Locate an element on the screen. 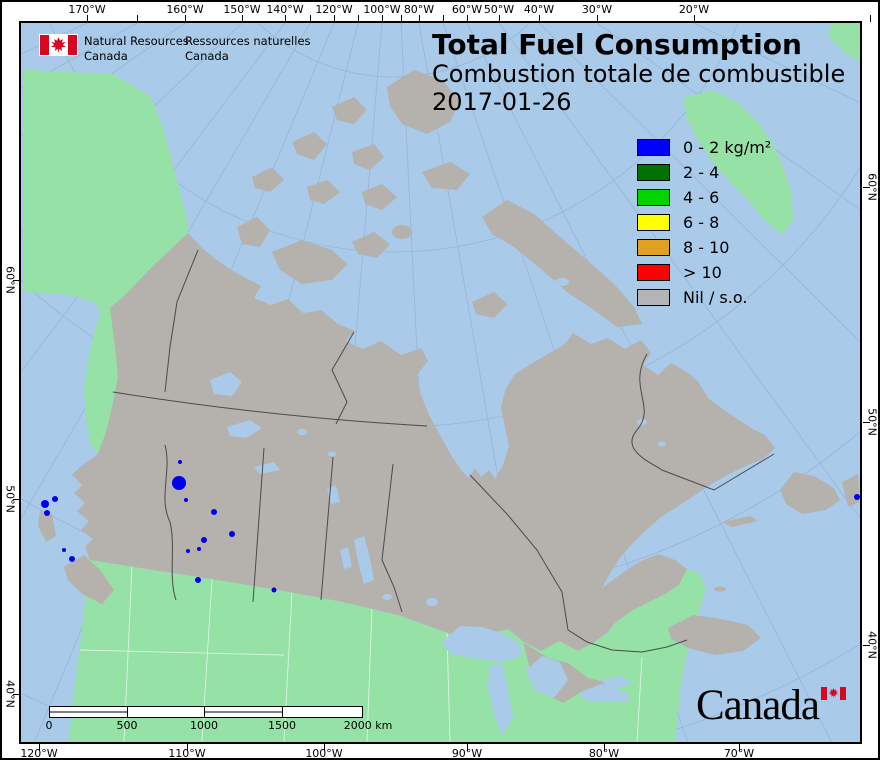 The image size is (880, 760). legend-item-label: 2 - 4 is located at coordinates (701, 172).